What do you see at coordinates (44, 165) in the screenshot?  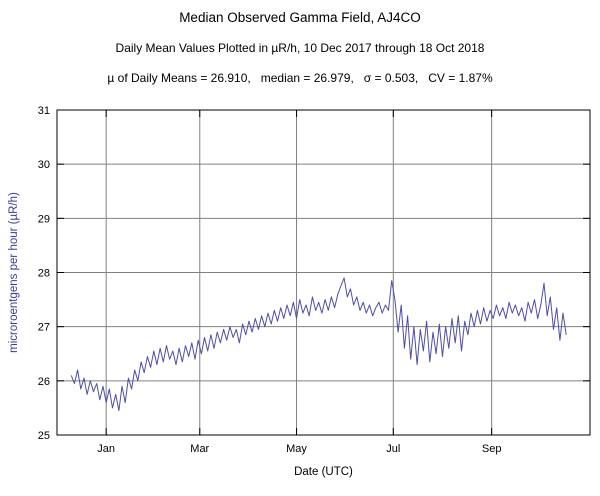 I see `y-tick-label: 30` at bounding box center [44, 165].